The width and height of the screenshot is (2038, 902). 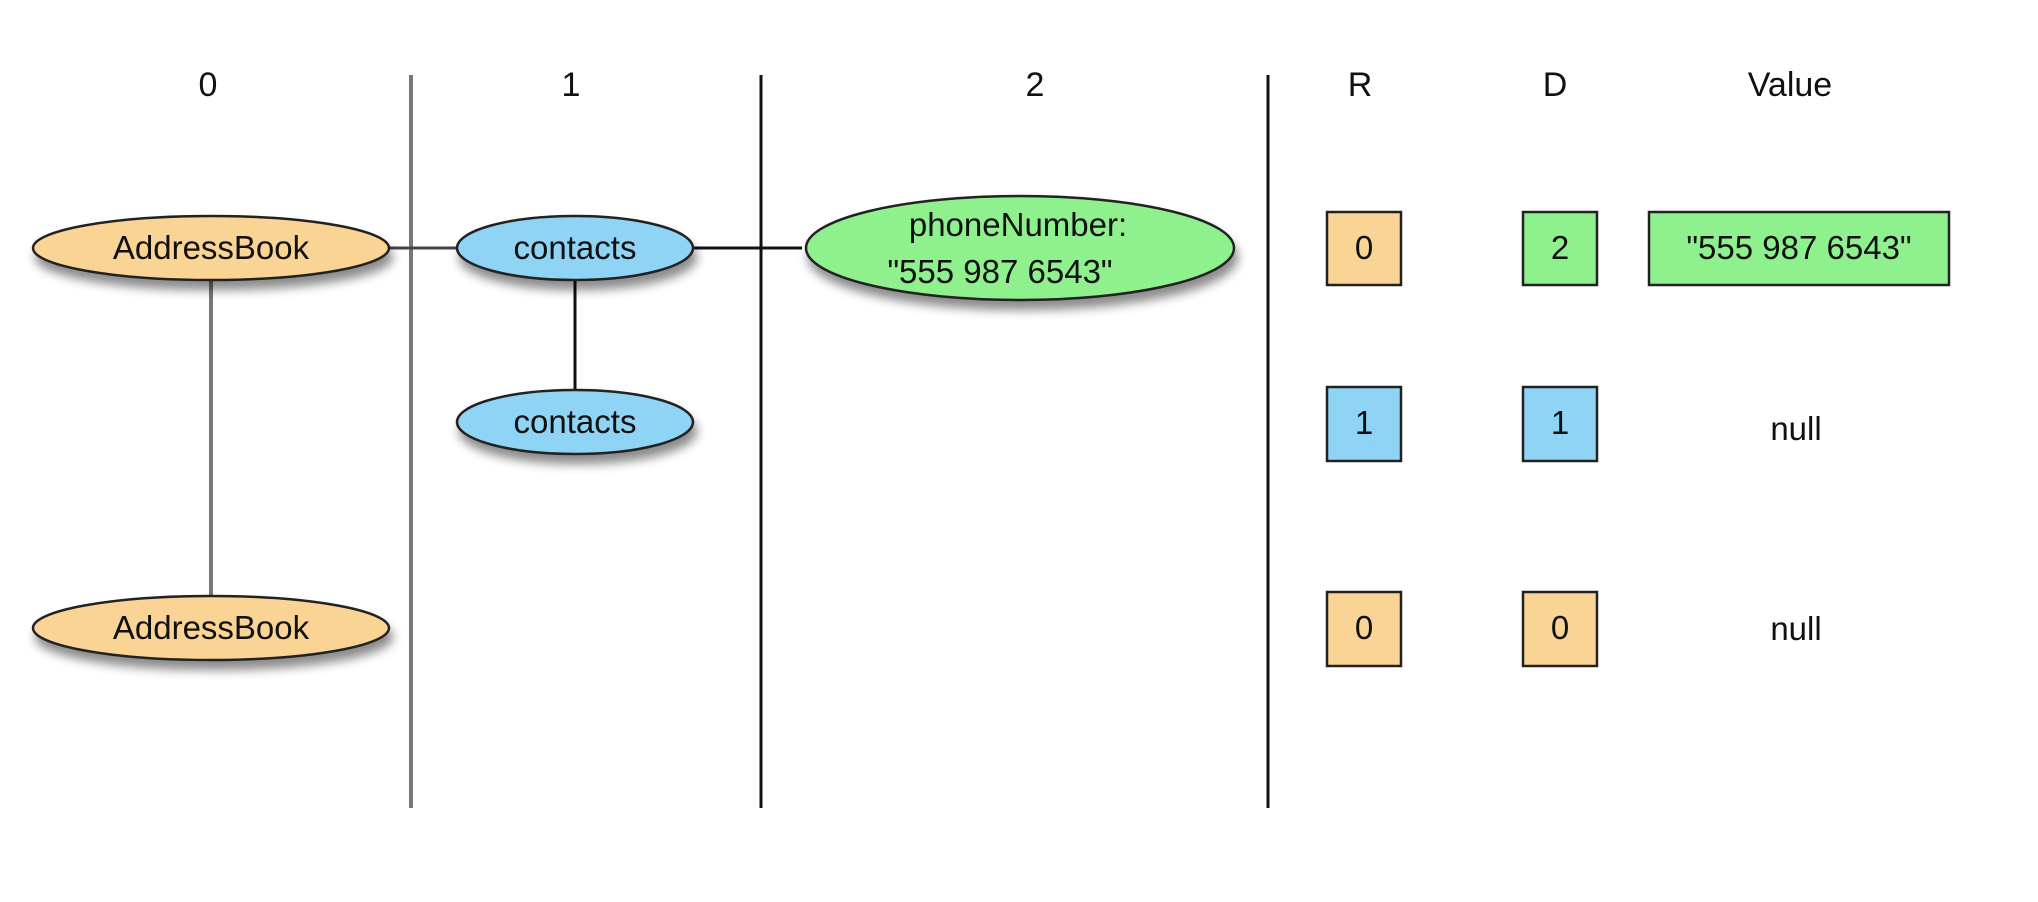 I want to click on node-contacts-a: contacts, so click(x=575, y=248).